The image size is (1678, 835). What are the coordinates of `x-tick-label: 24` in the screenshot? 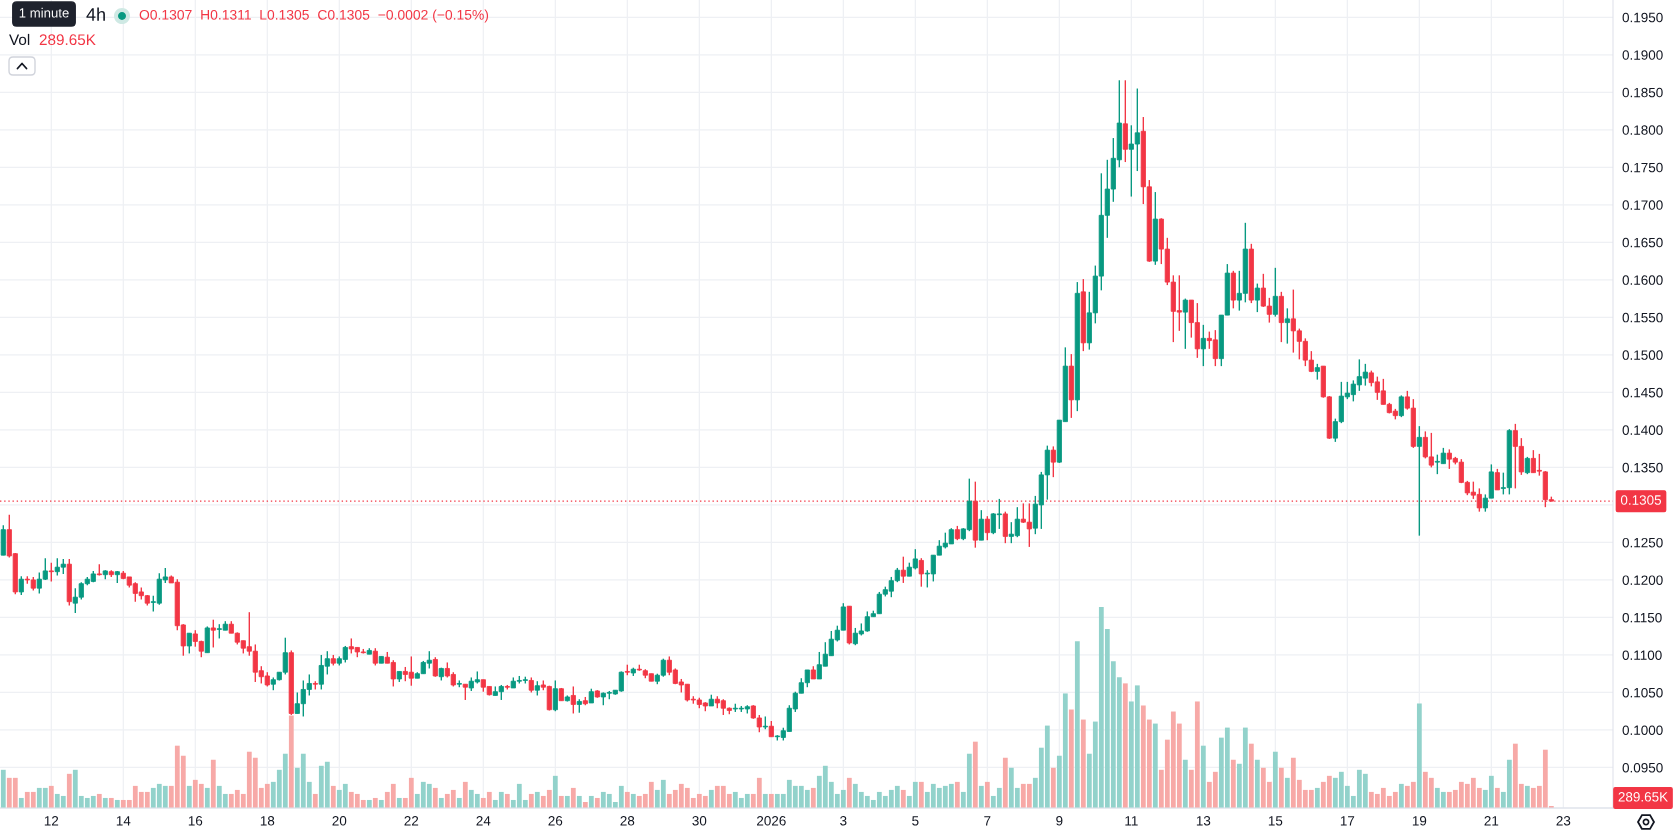 It's located at (483, 820).